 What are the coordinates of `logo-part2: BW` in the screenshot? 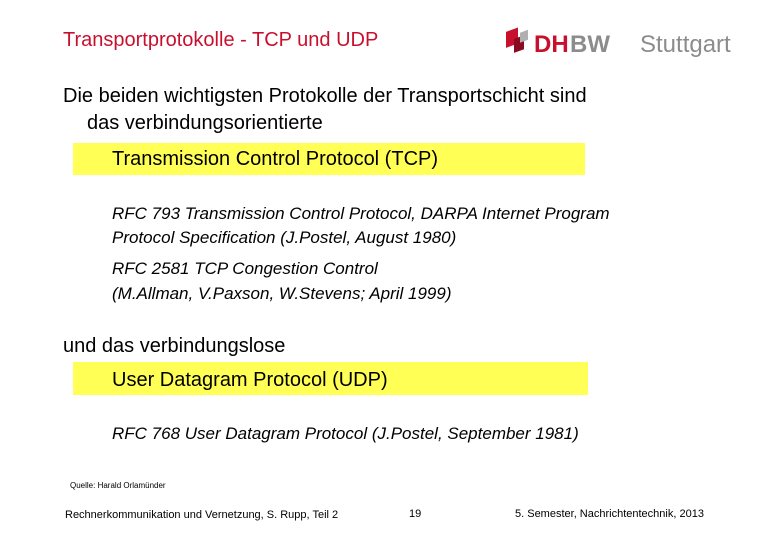 It's located at (590, 44).